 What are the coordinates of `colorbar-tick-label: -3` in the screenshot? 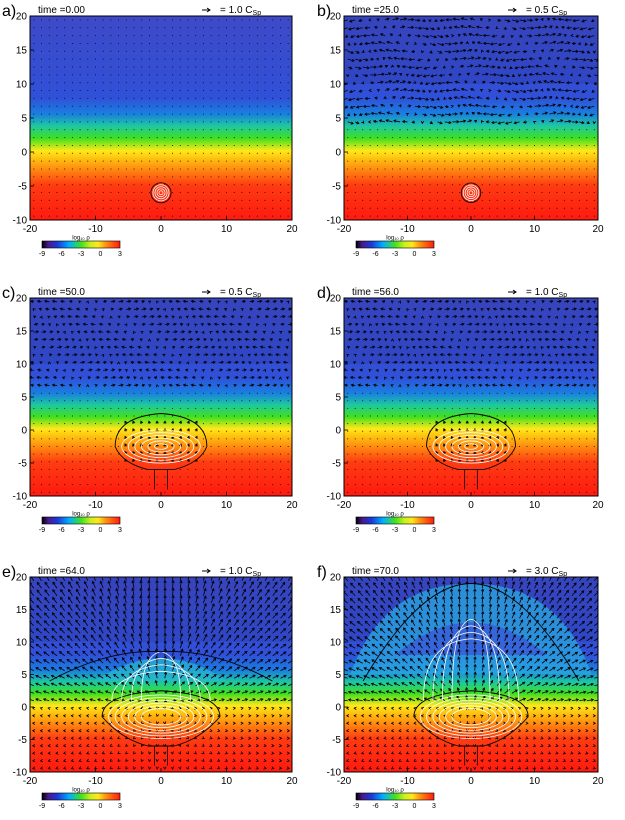 It's located at (81, 530).